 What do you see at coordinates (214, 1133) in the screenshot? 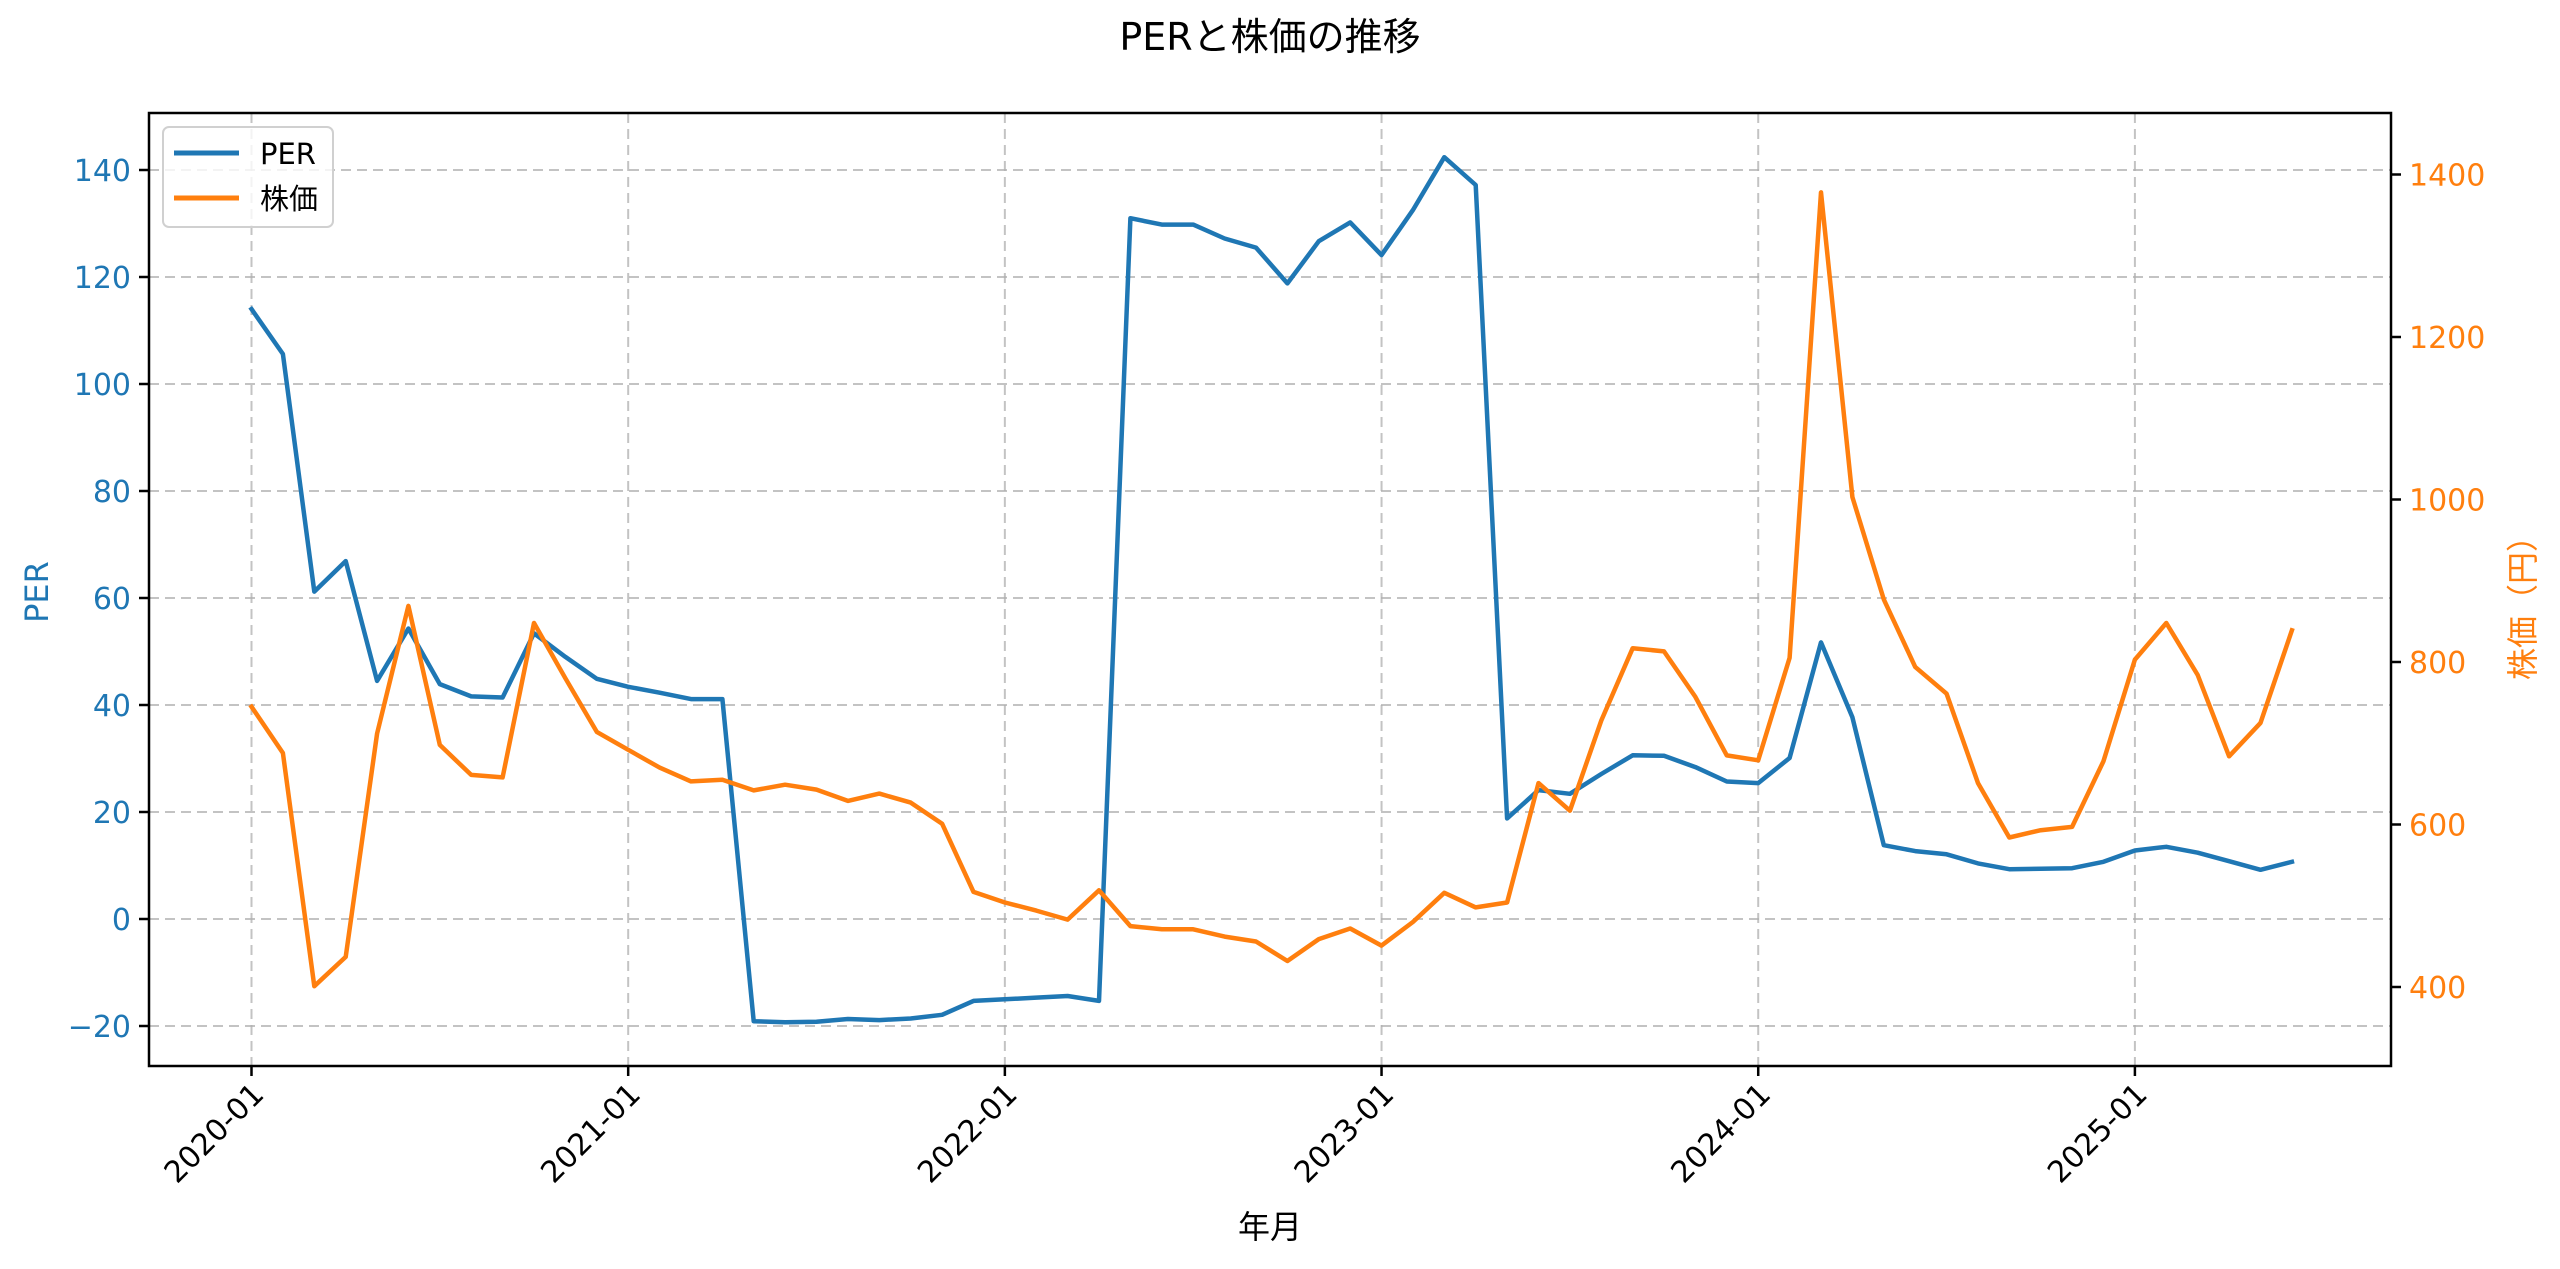
I see `x-tick-label: 2020-01` at bounding box center [214, 1133].